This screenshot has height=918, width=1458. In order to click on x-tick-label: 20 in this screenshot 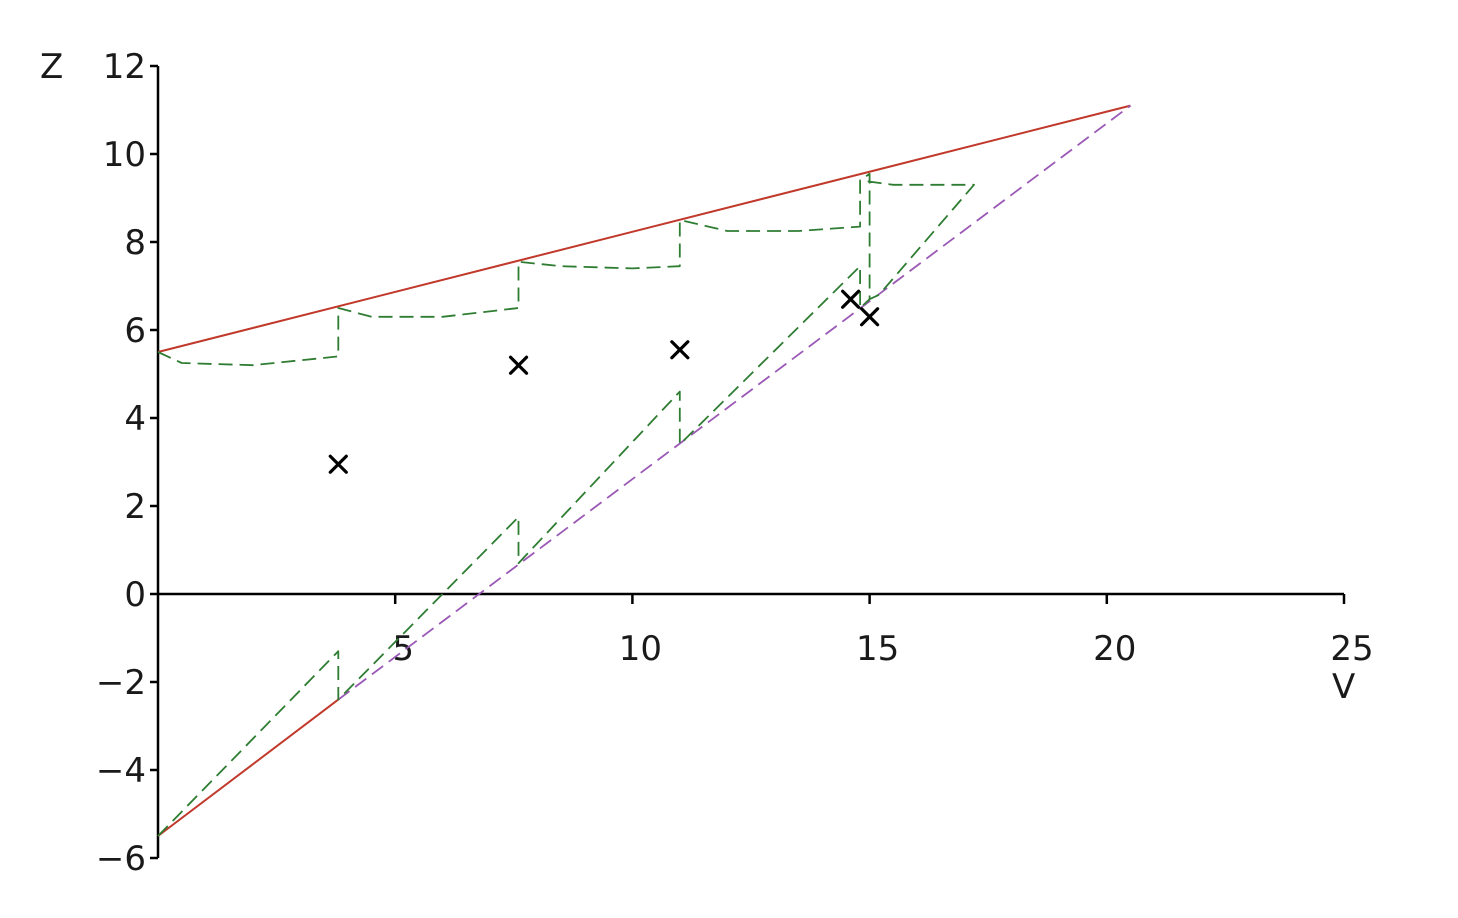, I will do `click(1114, 649)`.